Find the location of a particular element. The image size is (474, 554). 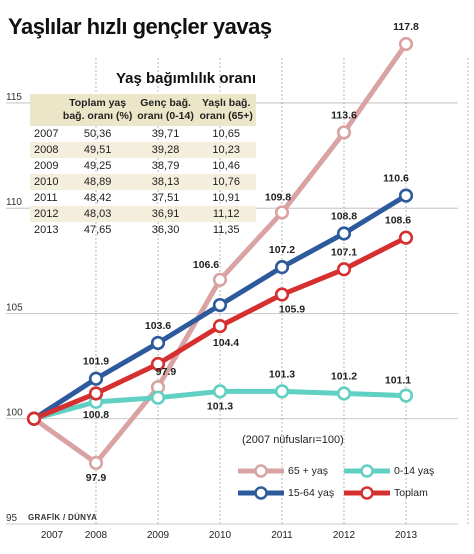

table-cell: 50,36 is located at coordinates (97, 134).